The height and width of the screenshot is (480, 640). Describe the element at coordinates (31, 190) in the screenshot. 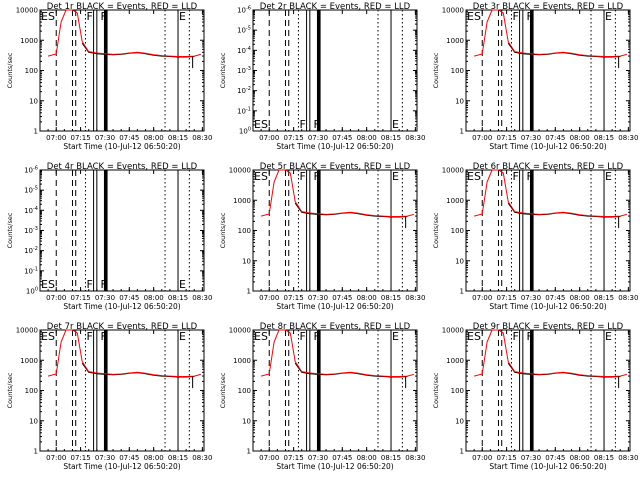

I see `y-tick-label: 10⁻⁵` at that location.